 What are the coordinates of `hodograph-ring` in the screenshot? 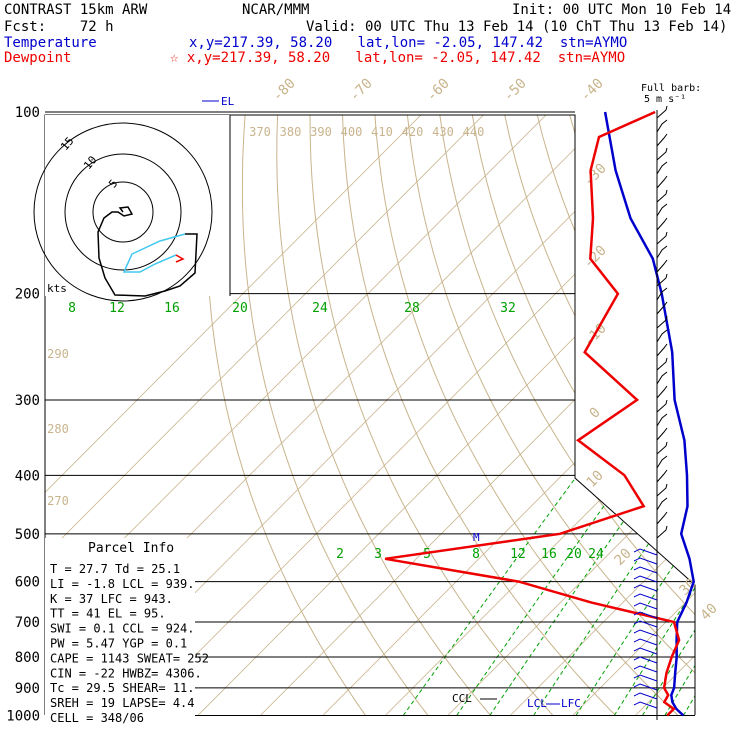 It's located at (123, 212).